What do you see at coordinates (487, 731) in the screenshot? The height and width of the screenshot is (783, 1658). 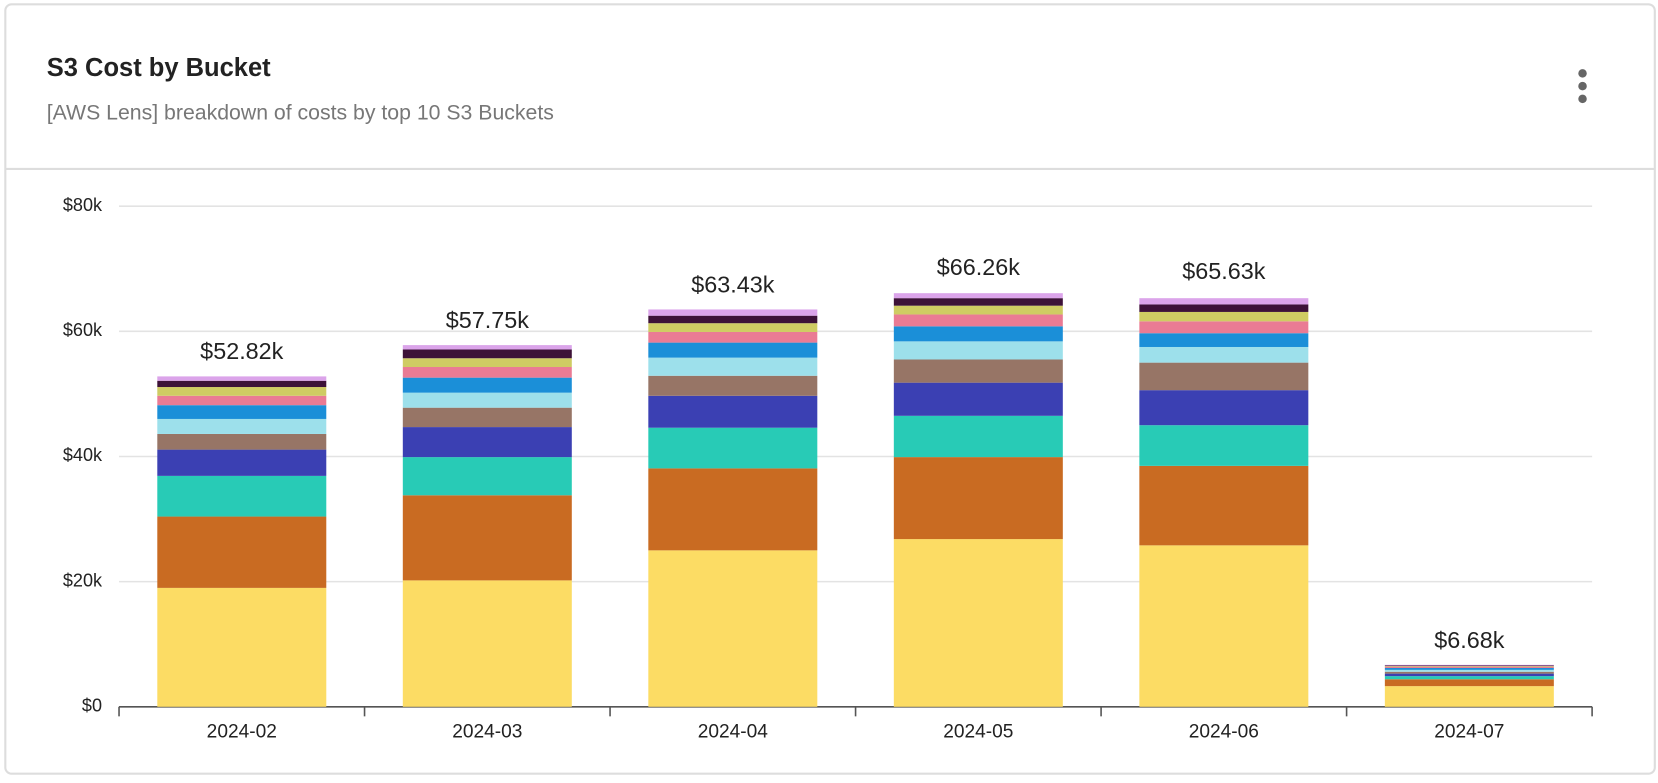 I see `x-tick-label: 2024-03` at bounding box center [487, 731].